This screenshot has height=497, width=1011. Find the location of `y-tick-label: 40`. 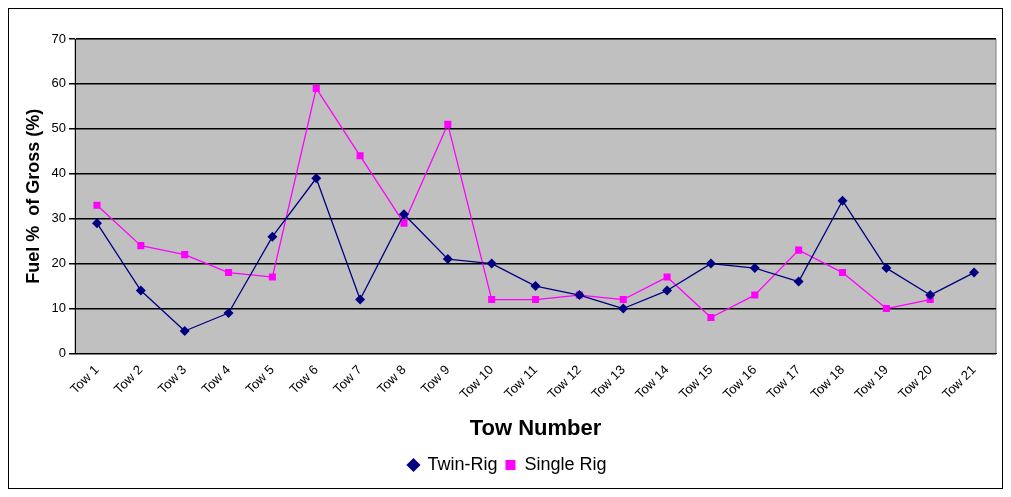

y-tick-label: 40 is located at coordinates (59, 173).